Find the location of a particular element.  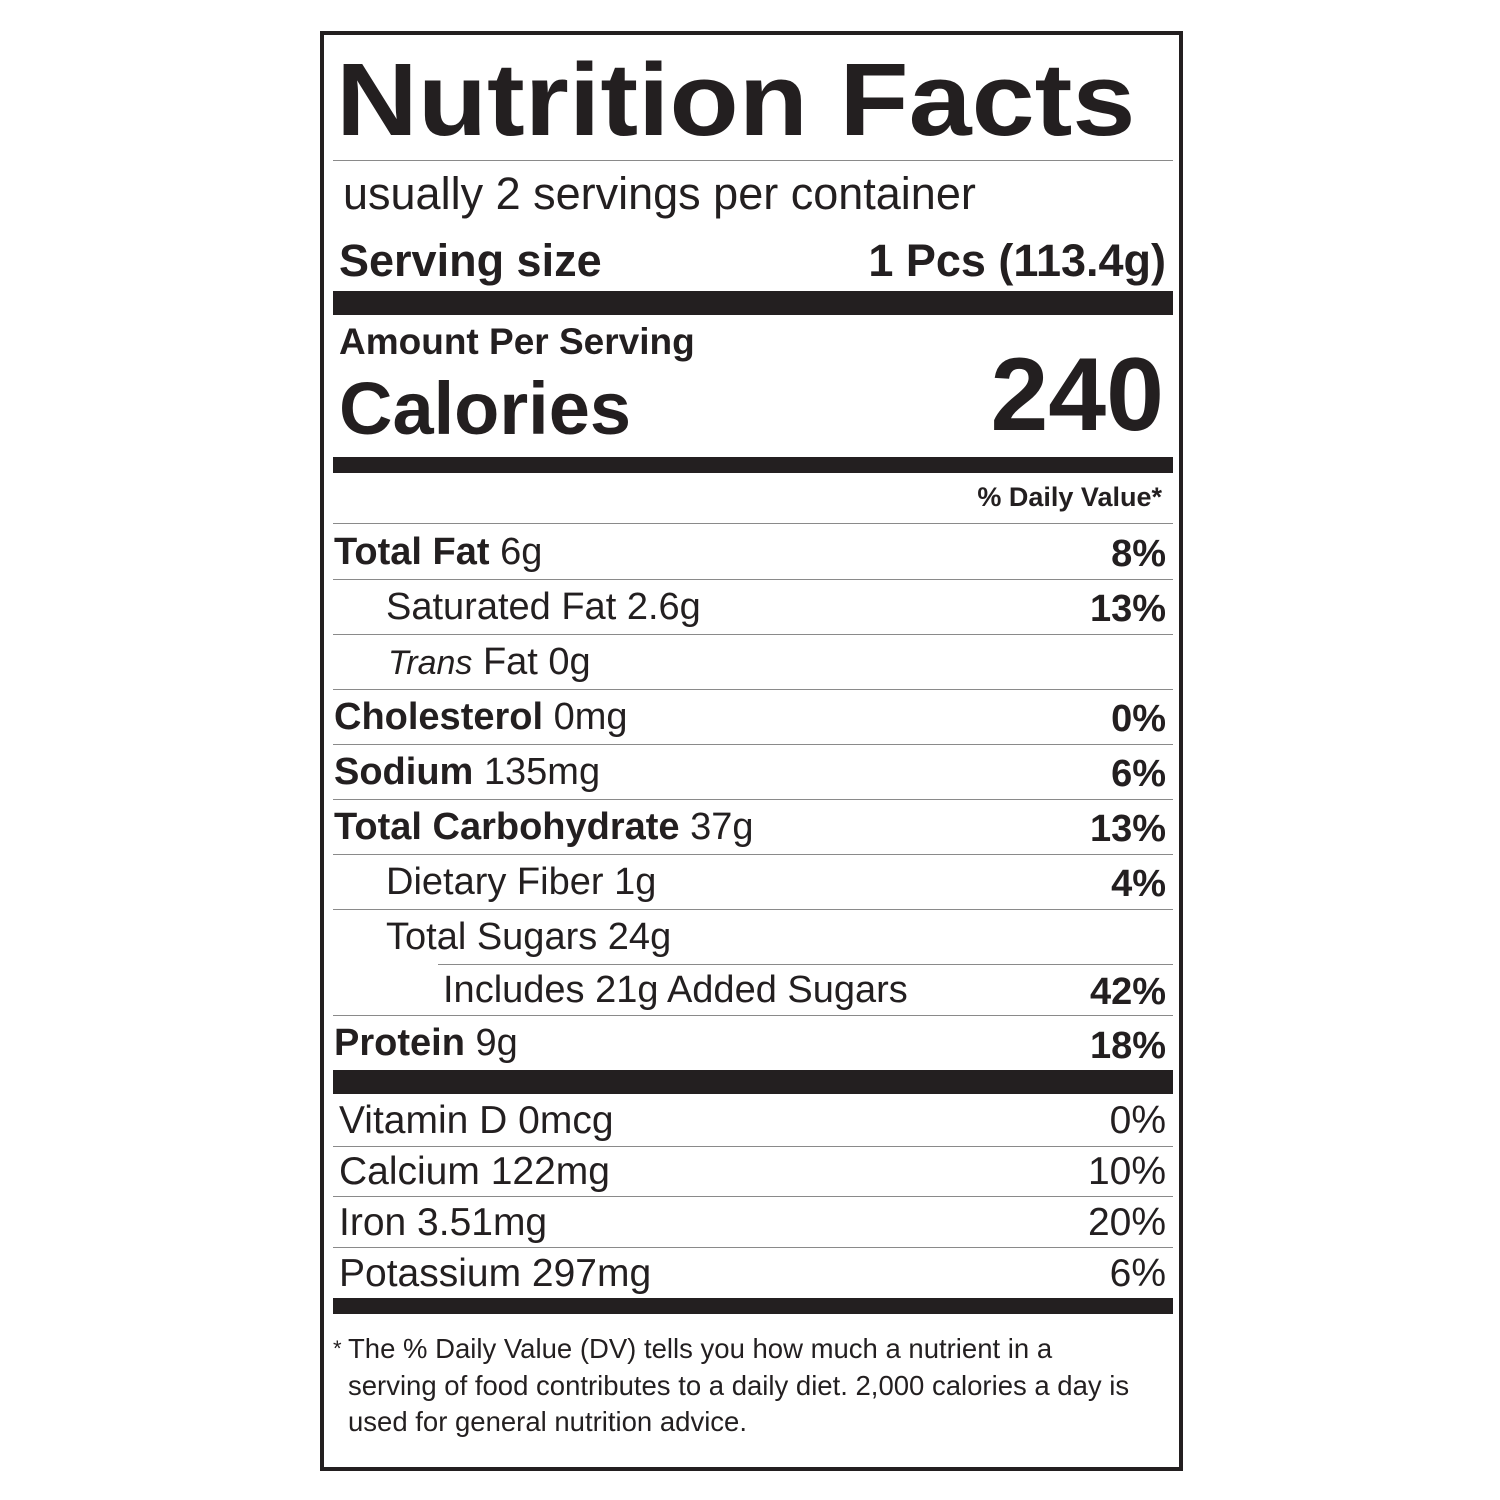

daily-value-header: % Daily Value* is located at coordinates (1069, 497).